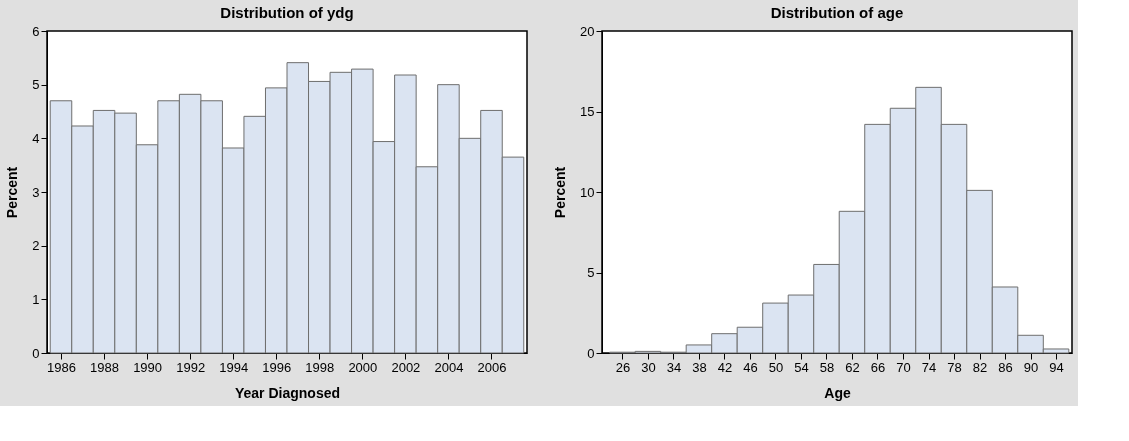 This screenshot has height=441, width=1129. I want to click on x-tick-label: 86, so click(1005, 367).